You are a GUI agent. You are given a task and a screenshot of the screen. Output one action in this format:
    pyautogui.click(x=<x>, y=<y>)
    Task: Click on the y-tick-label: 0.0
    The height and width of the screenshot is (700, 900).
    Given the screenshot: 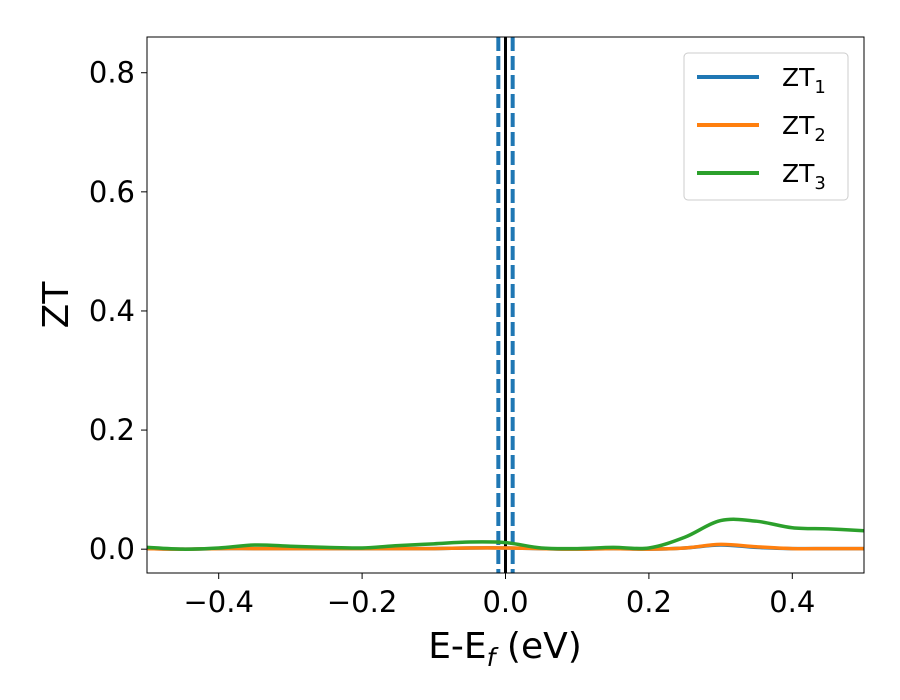 What is the action you would take?
    pyautogui.click(x=112, y=549)
    